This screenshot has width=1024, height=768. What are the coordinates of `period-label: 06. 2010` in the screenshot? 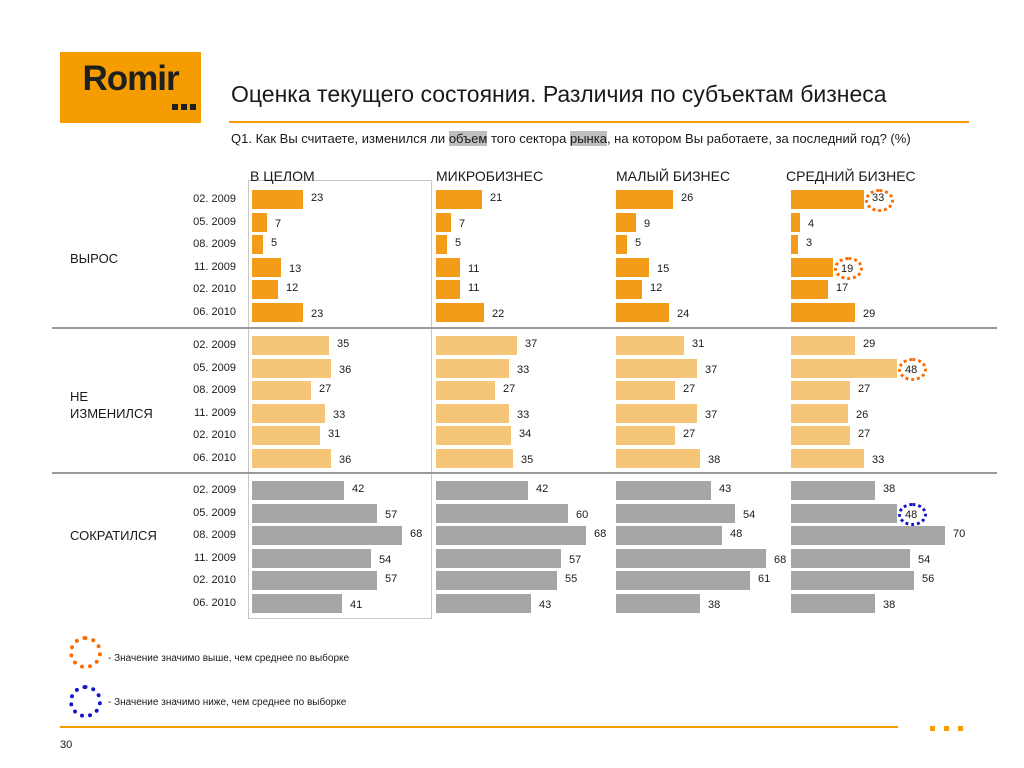 It's located at (214, 458).